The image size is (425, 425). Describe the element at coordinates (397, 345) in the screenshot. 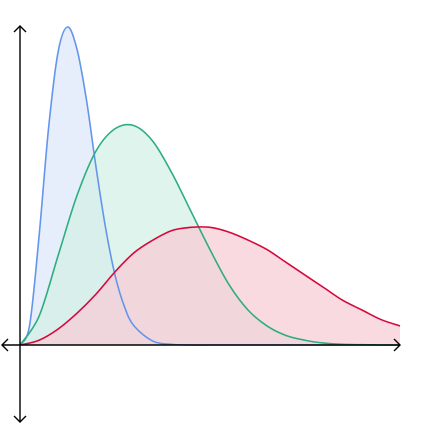

I see `x-axis-right-arrow` at that location.